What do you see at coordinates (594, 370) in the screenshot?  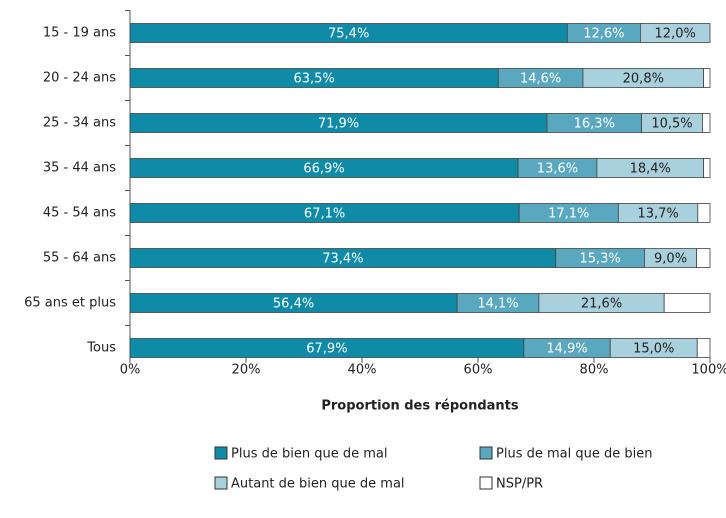 I see `x-tick-label: 80%` at bounding box center [594, 370].